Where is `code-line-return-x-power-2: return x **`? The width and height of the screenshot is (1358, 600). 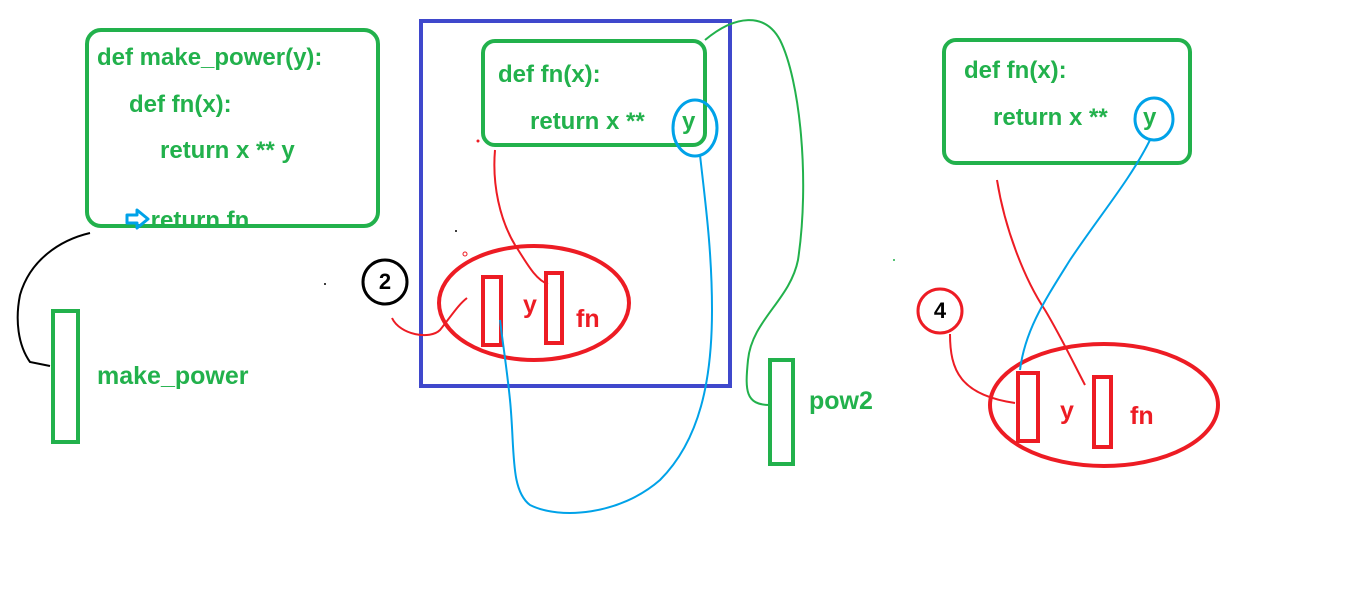
code-line-return-x-power-2: return x ** is located at coordinates (1050, 117).